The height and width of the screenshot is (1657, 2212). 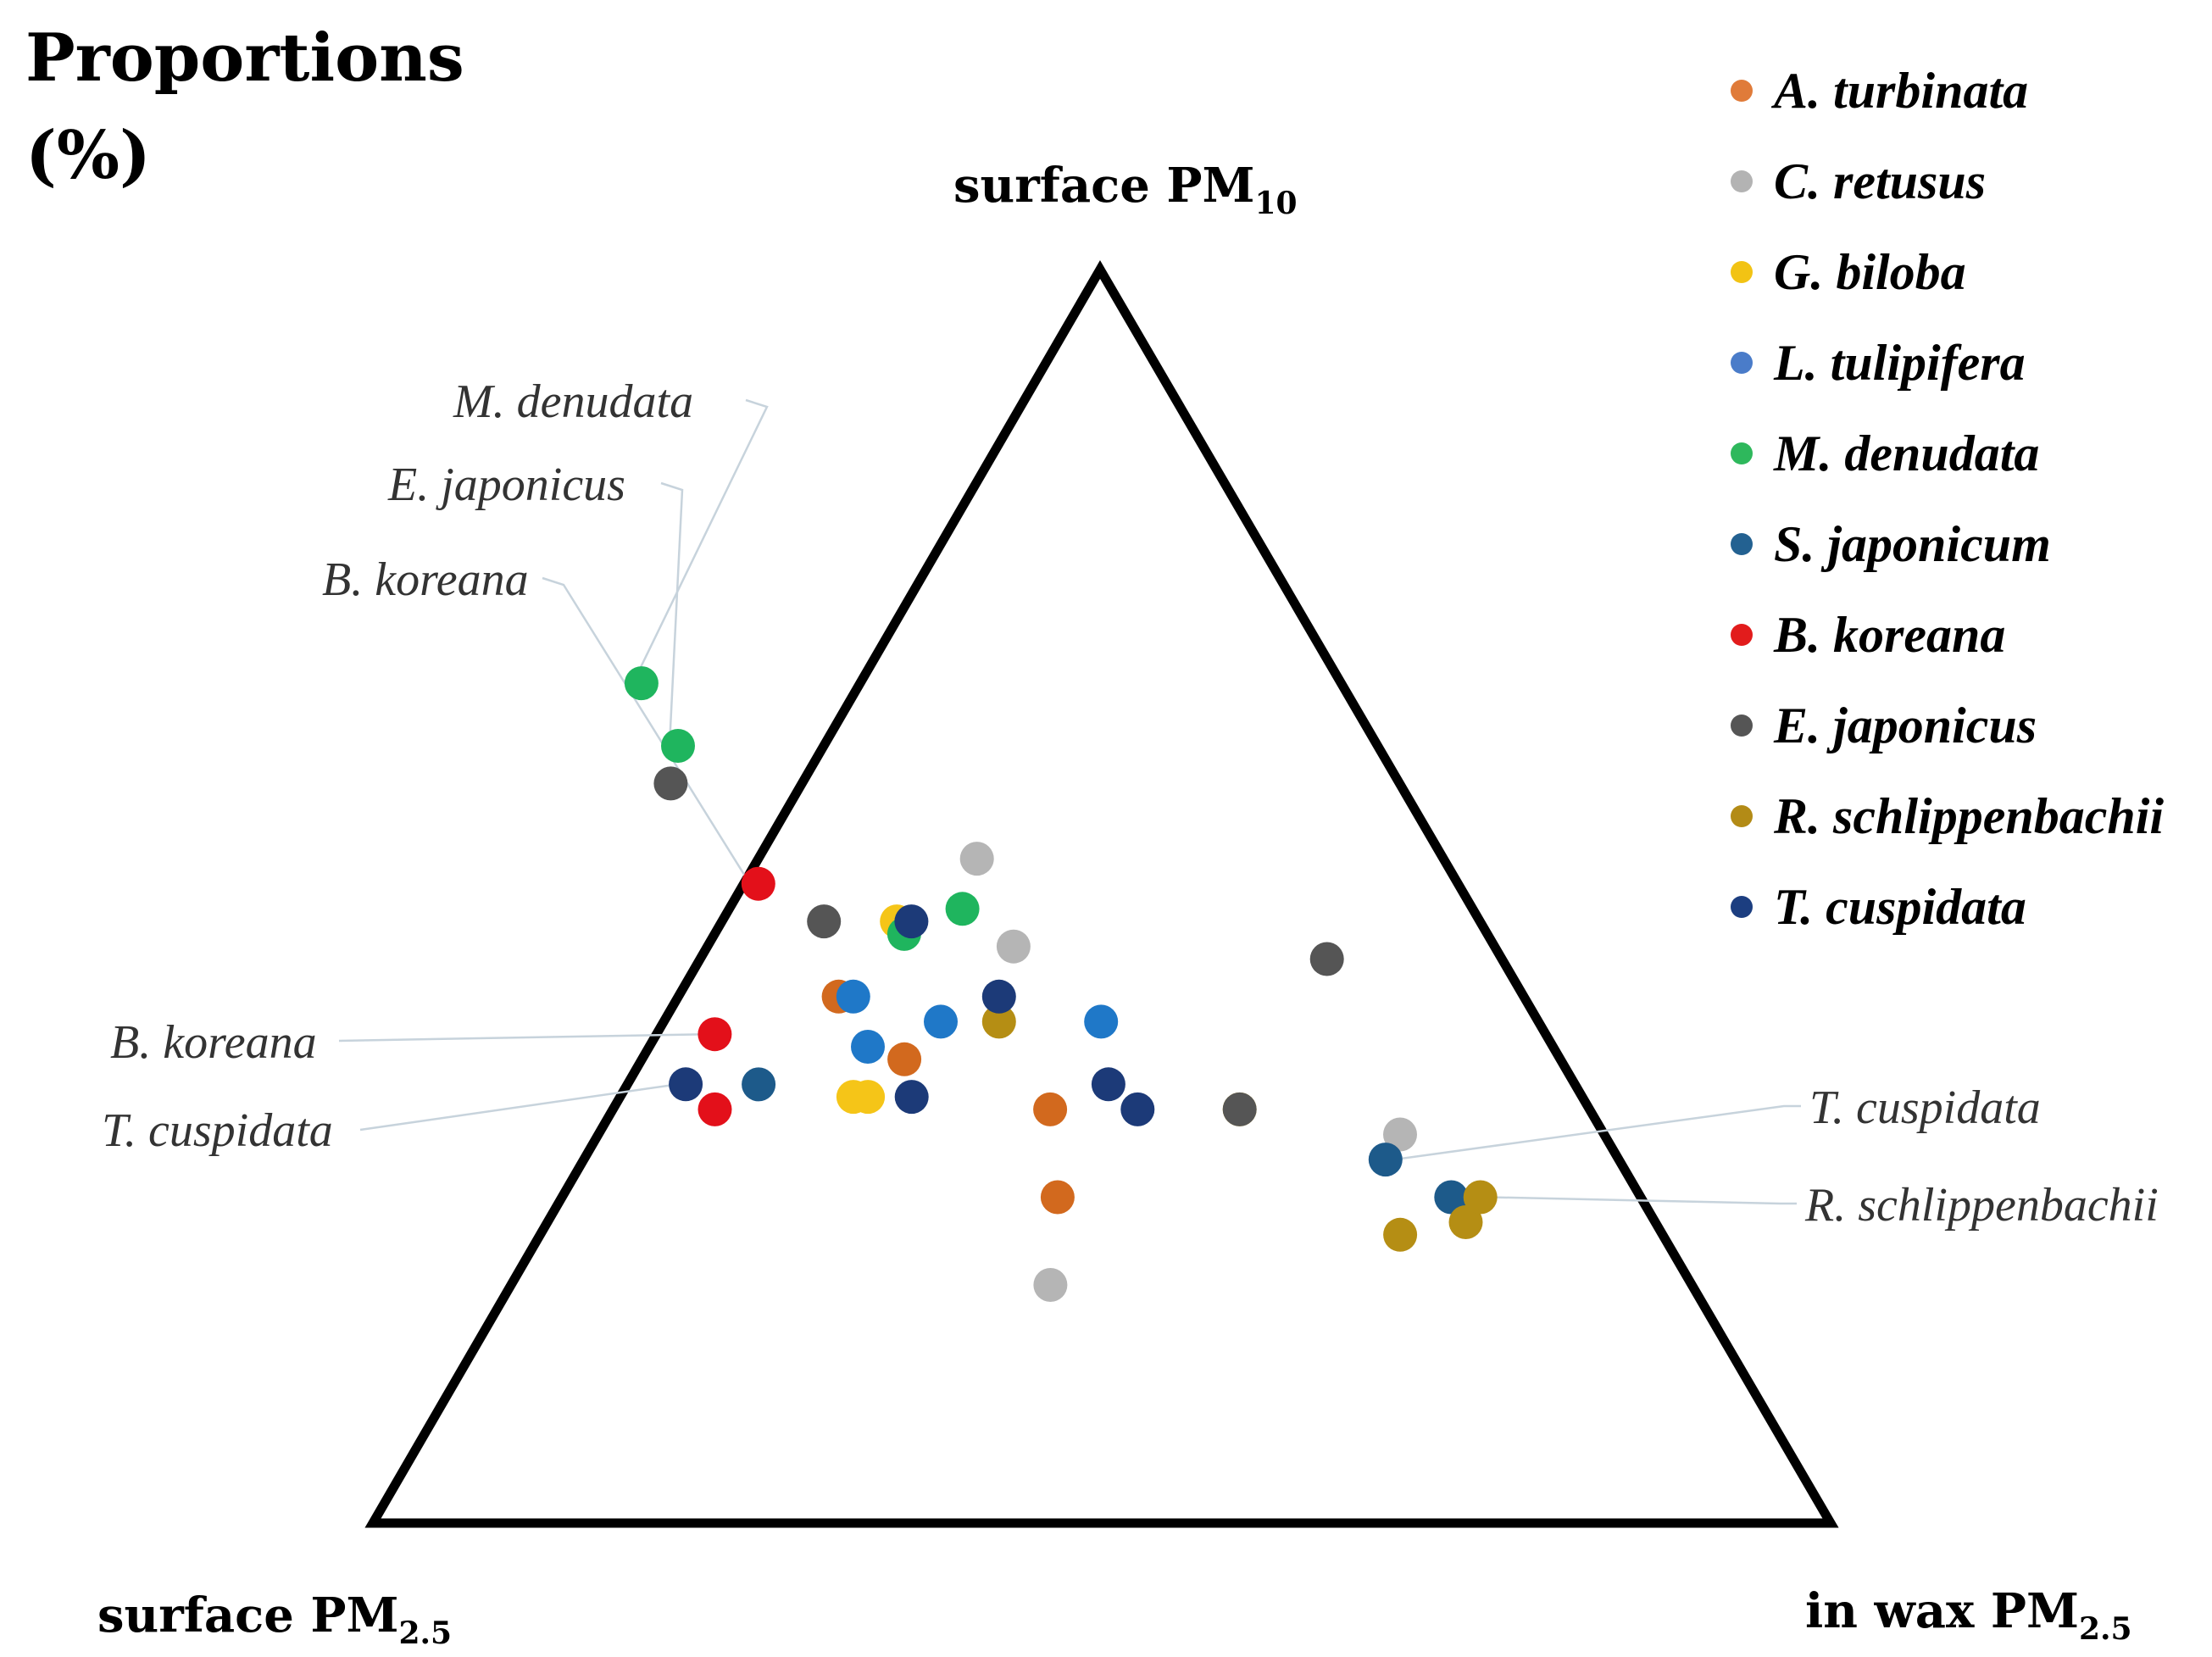 What do you see at coordinates (977, 1021) in the screenshot?
I see `series-l-tulipifera` at bounding box center [977, 1021].